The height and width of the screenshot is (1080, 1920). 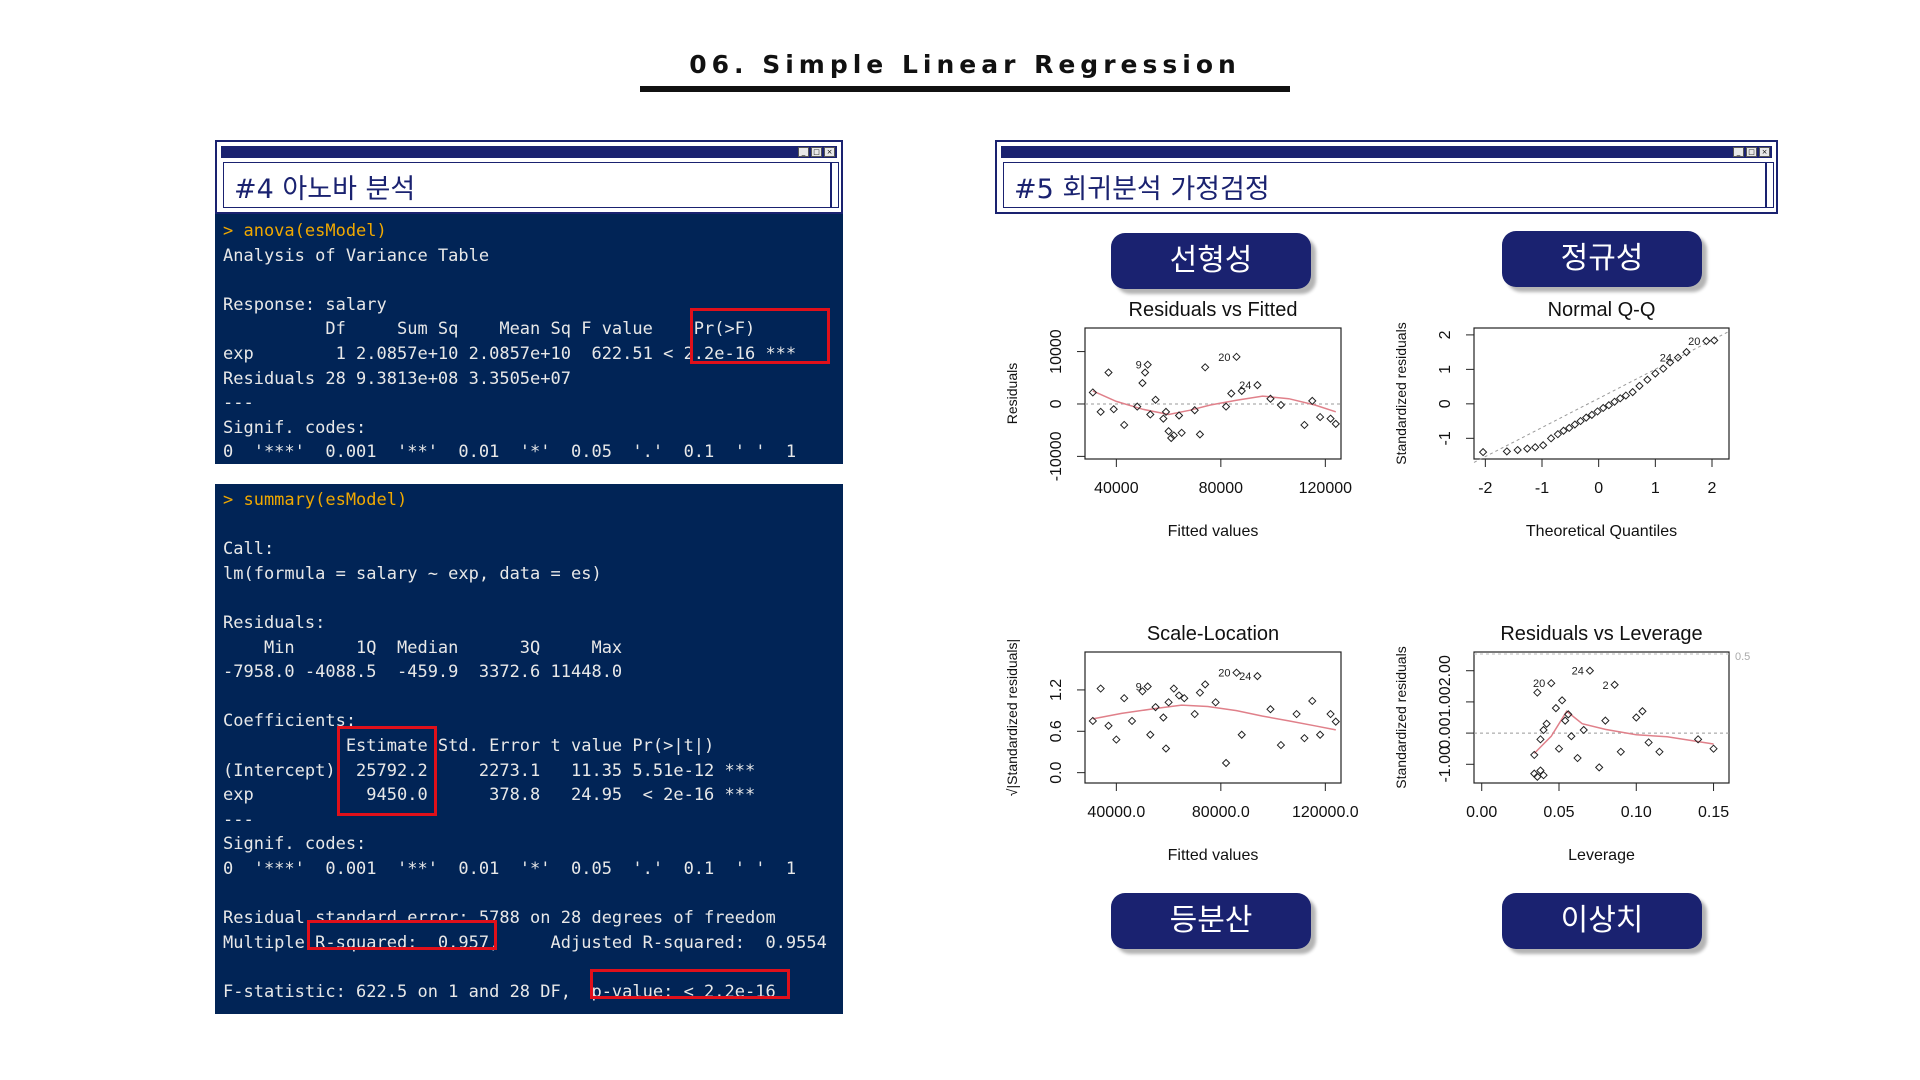 I want to click on x-tick-label: 120000.0, so click(x=1325, y=812).